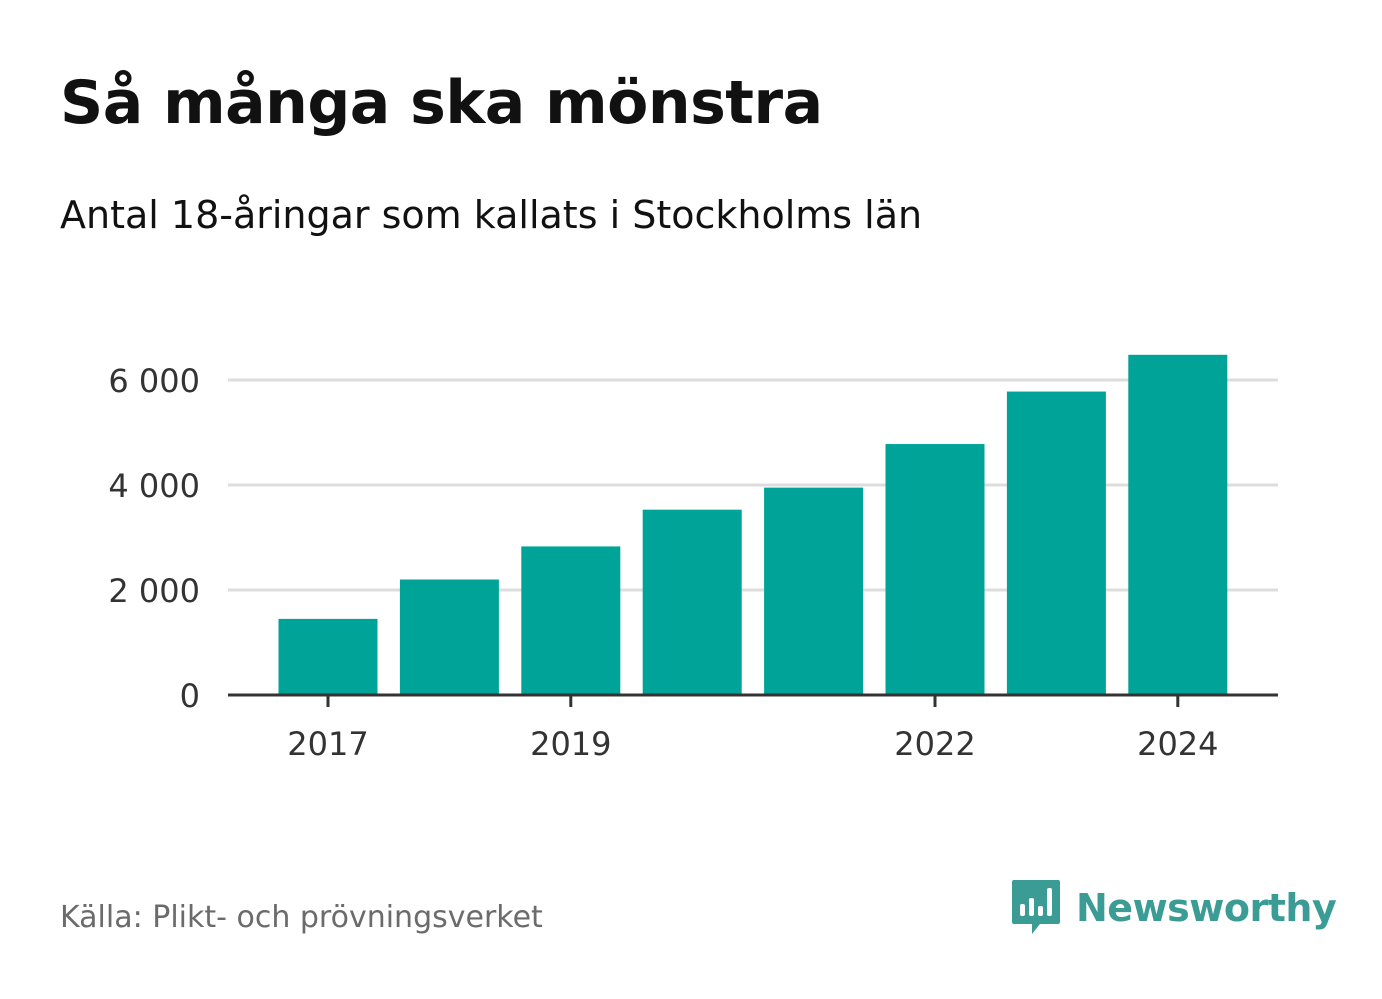  Describe the element at coordinates (1056, 543) in the screenshot. I see `bar-2023` at that location.